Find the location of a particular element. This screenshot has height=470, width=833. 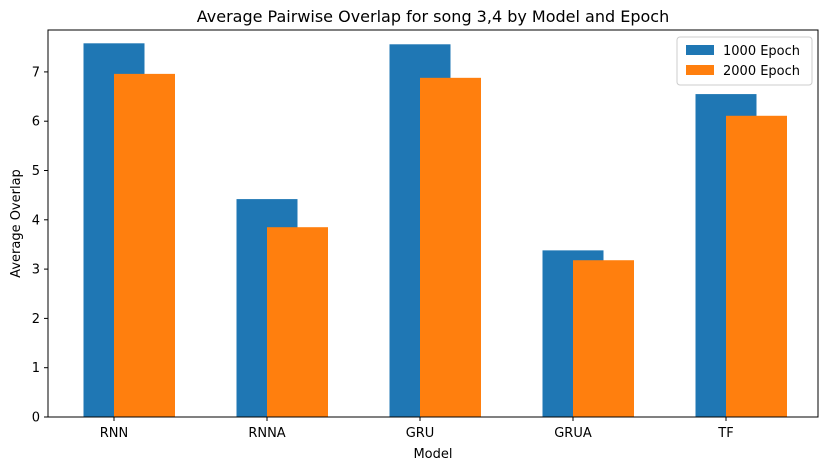

y-tick-label: 1 is located at coordinates (36, 368).